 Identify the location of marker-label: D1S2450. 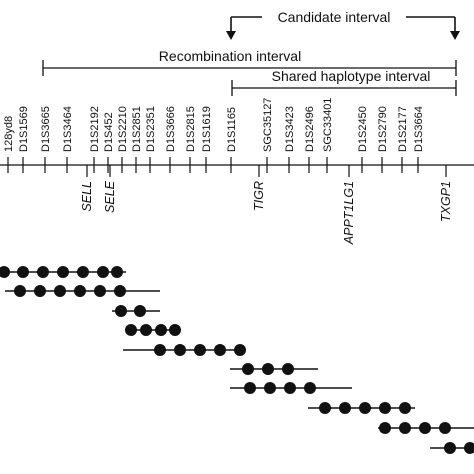
(363, 129).